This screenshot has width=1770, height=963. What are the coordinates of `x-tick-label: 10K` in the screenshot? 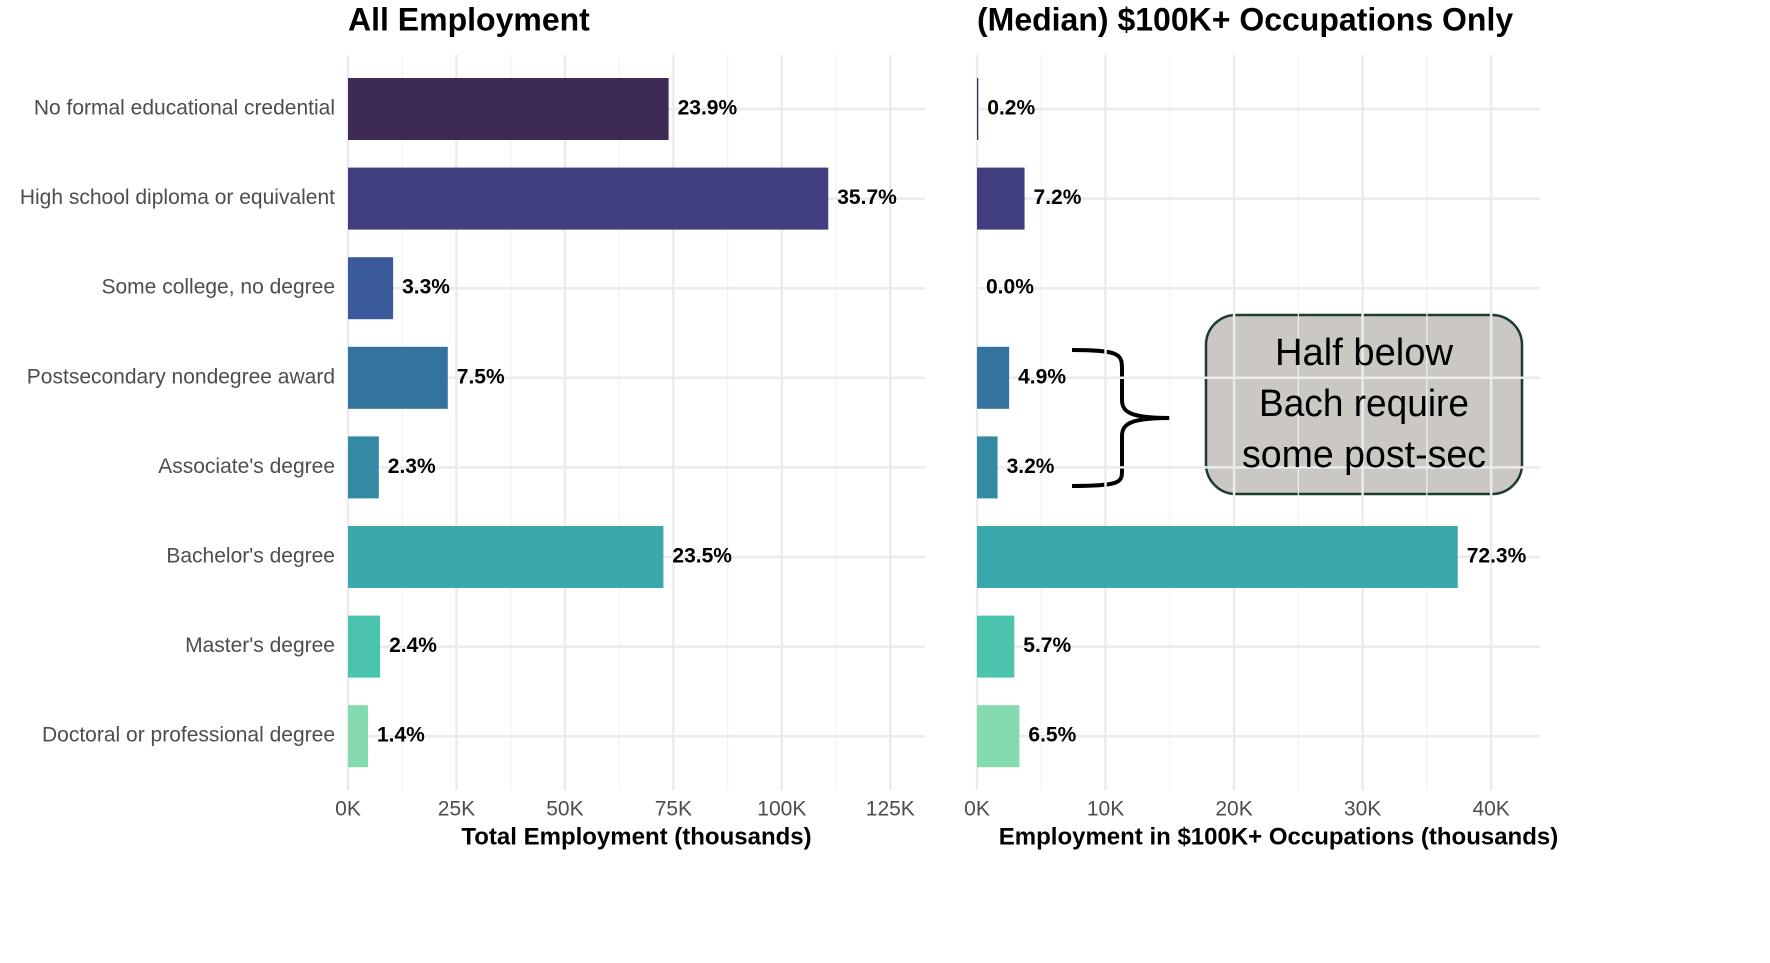 It's located at (1105, 809).